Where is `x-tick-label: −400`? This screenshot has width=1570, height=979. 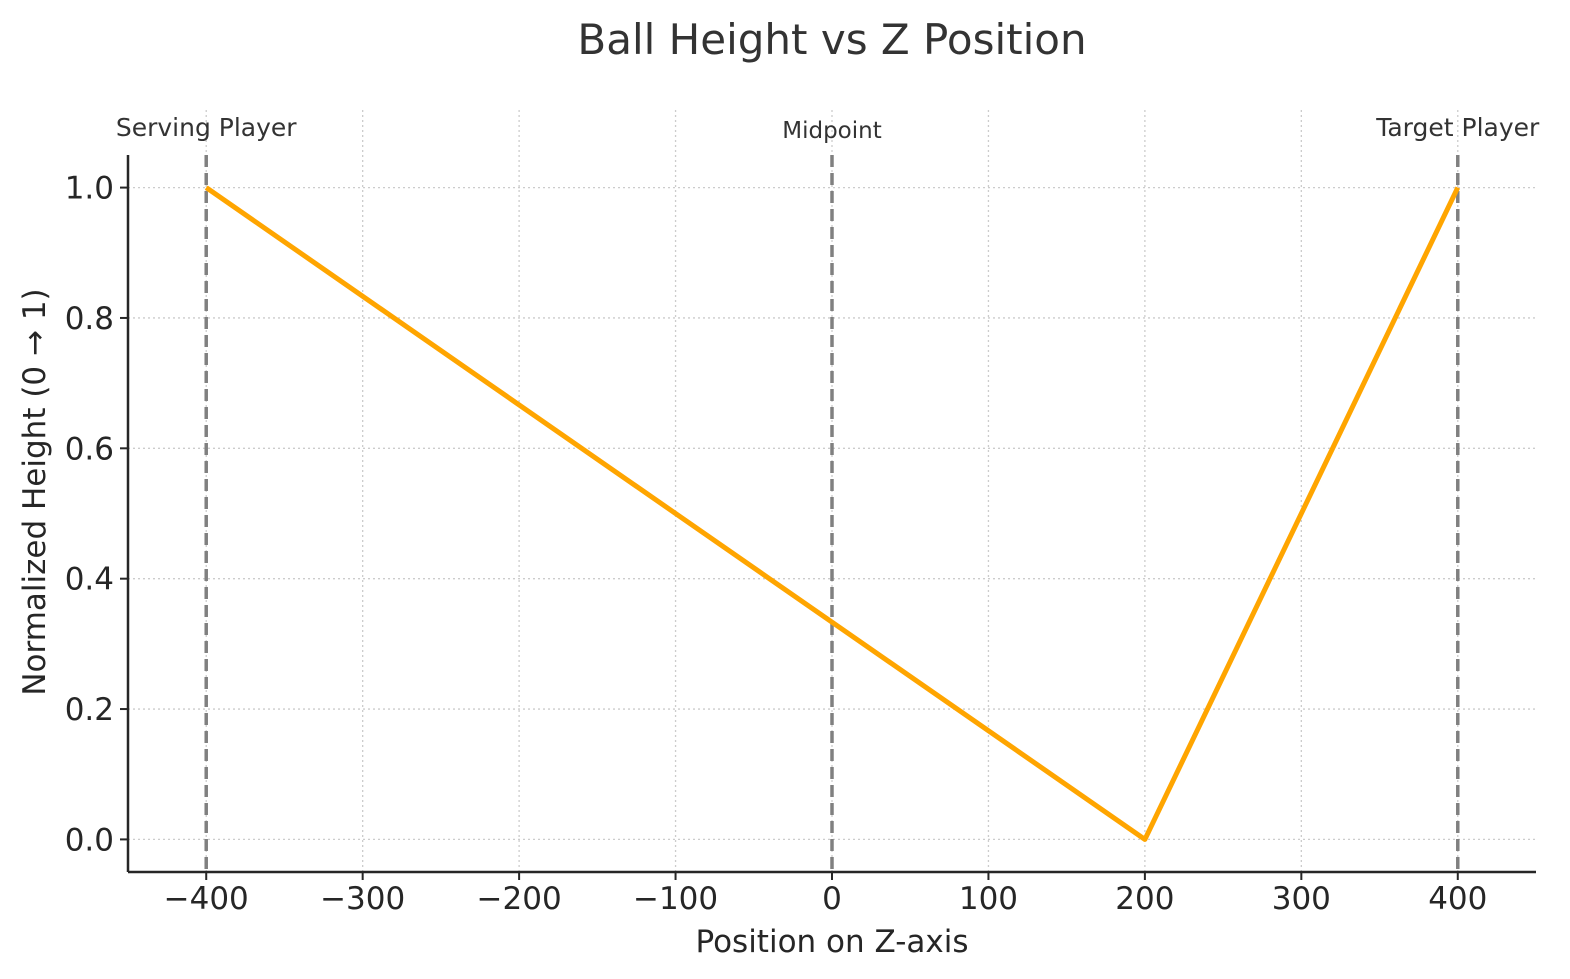
x-tick-label: −400 is located at coordinates (206, 899).